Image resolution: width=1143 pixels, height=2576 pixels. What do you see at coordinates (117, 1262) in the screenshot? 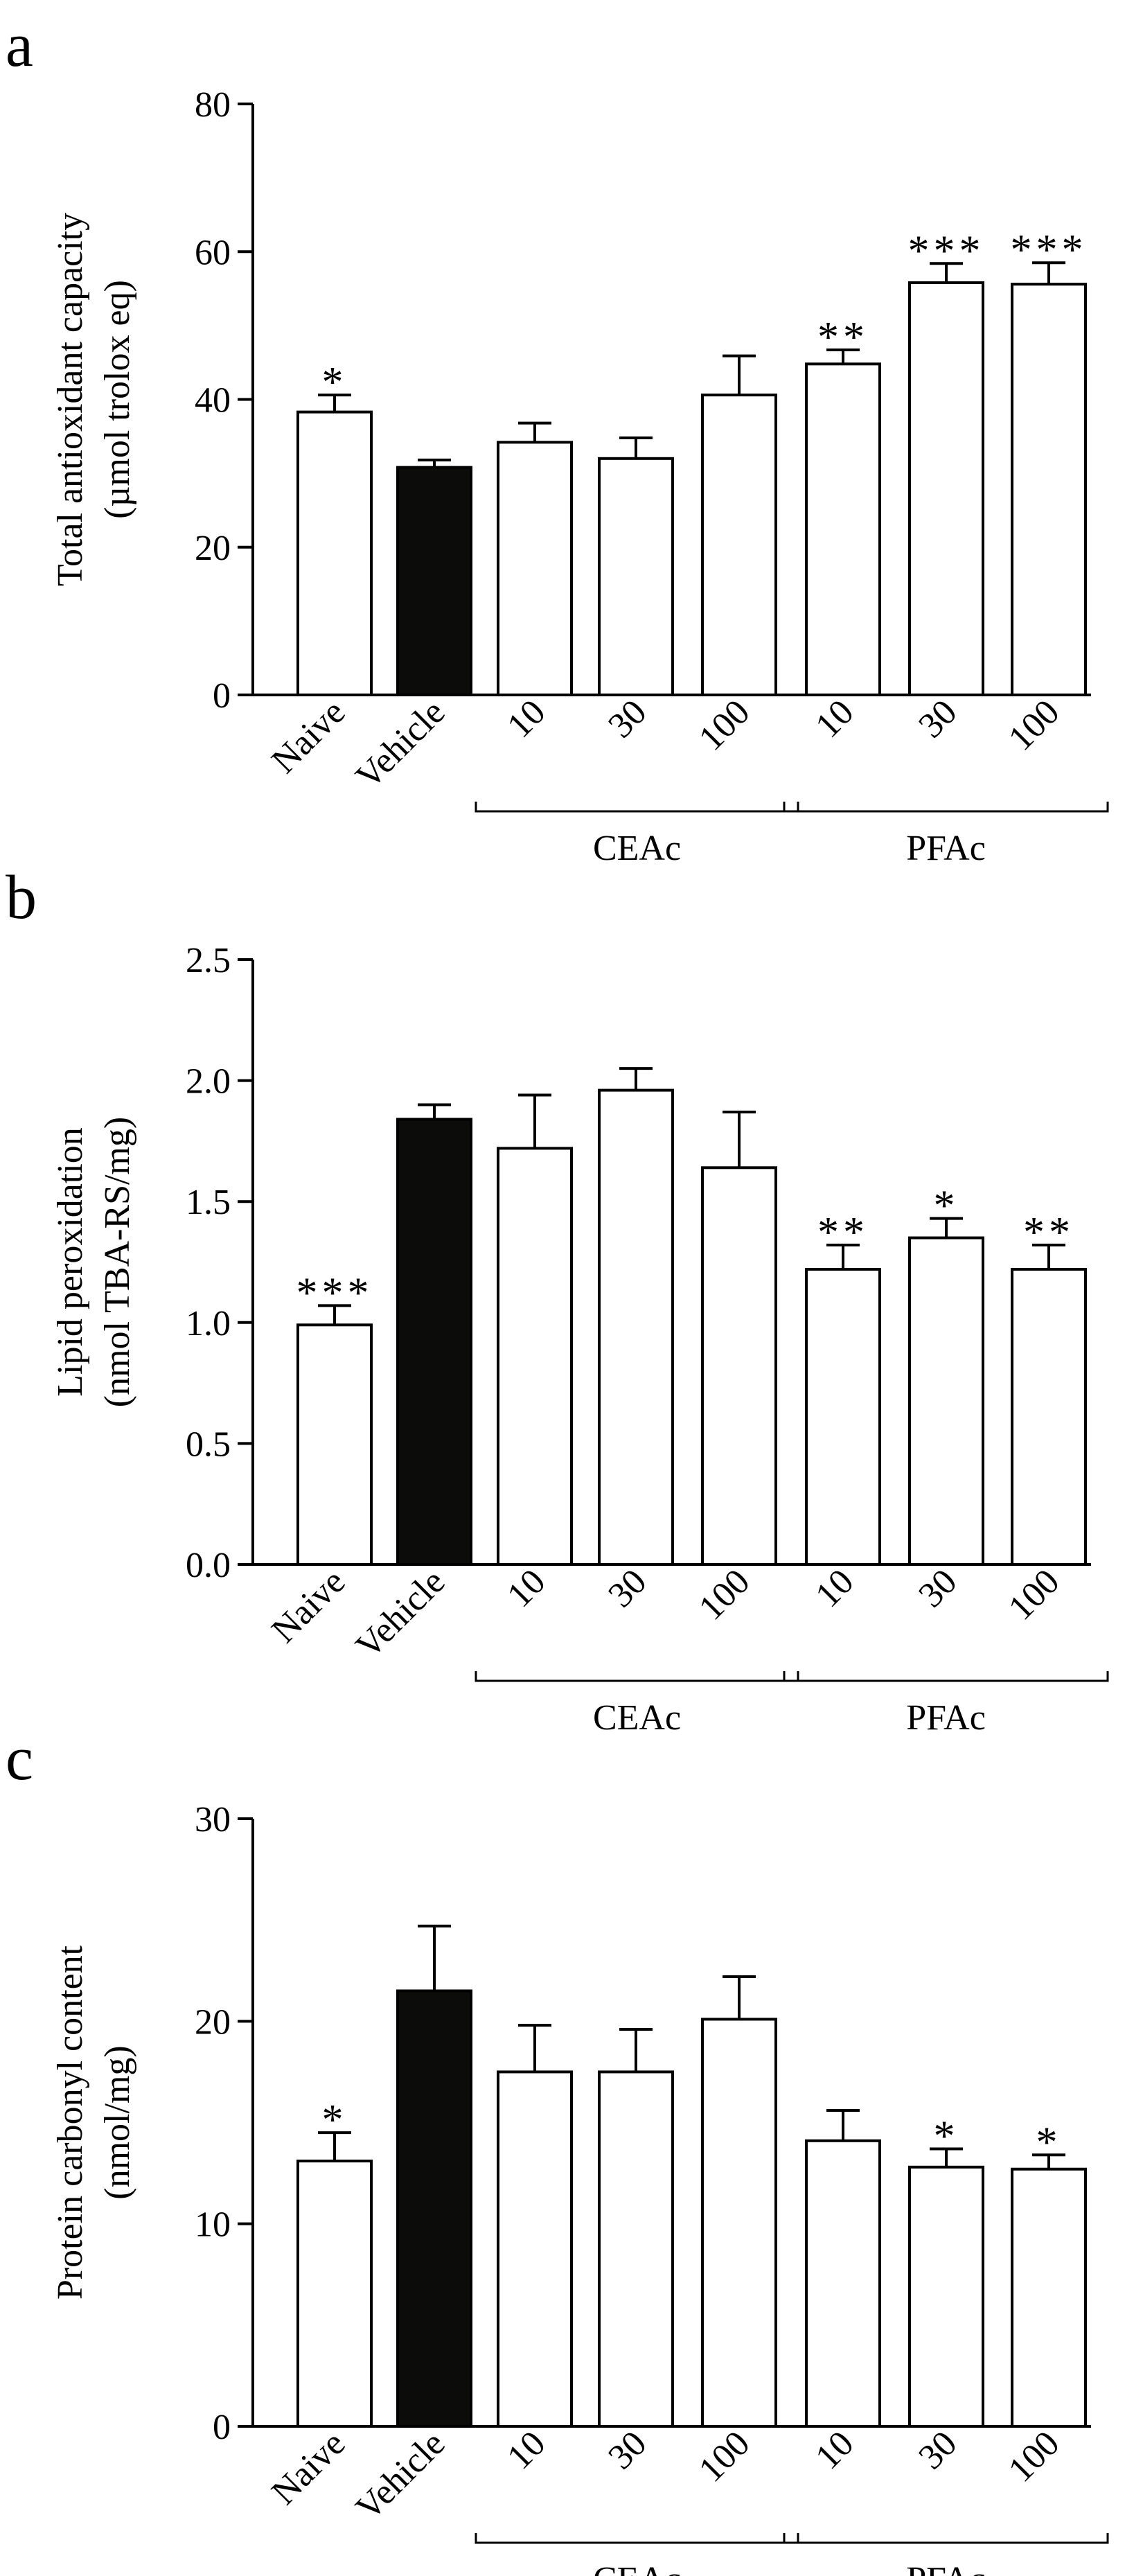
I see `y-axis-label-units: (nmol TBA-RS/mg)` at bounding box center [117, 1262].